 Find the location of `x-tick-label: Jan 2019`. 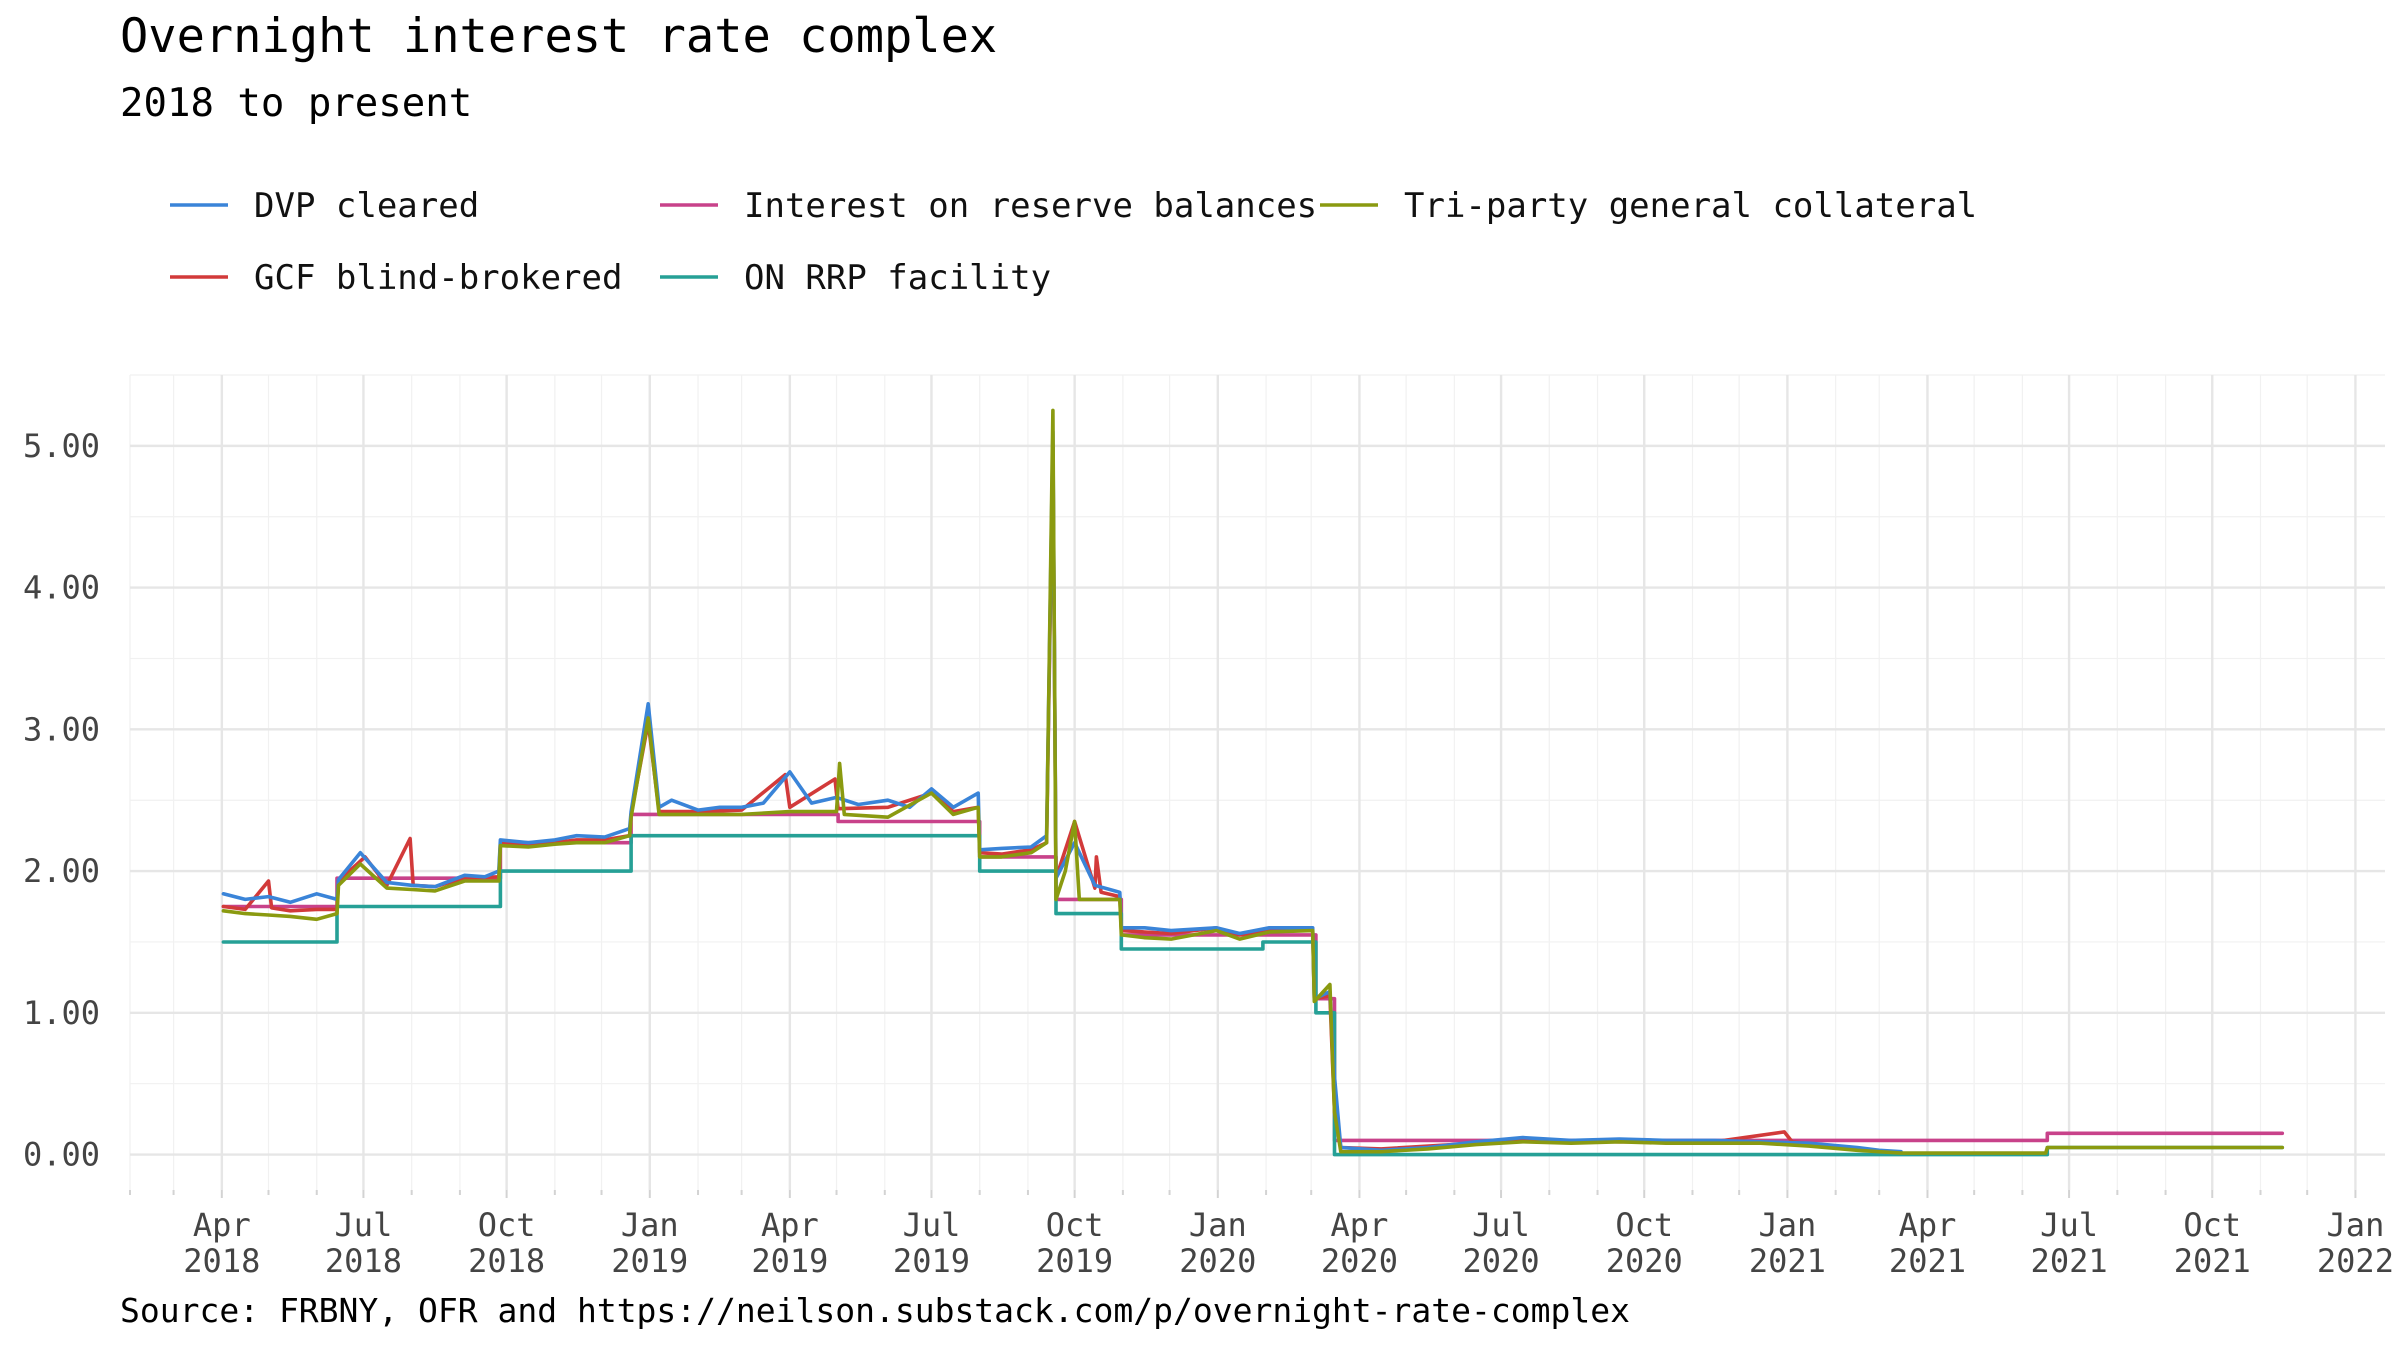

x-tick-label: Jan 2019 is located at coordinates (649, 1243).